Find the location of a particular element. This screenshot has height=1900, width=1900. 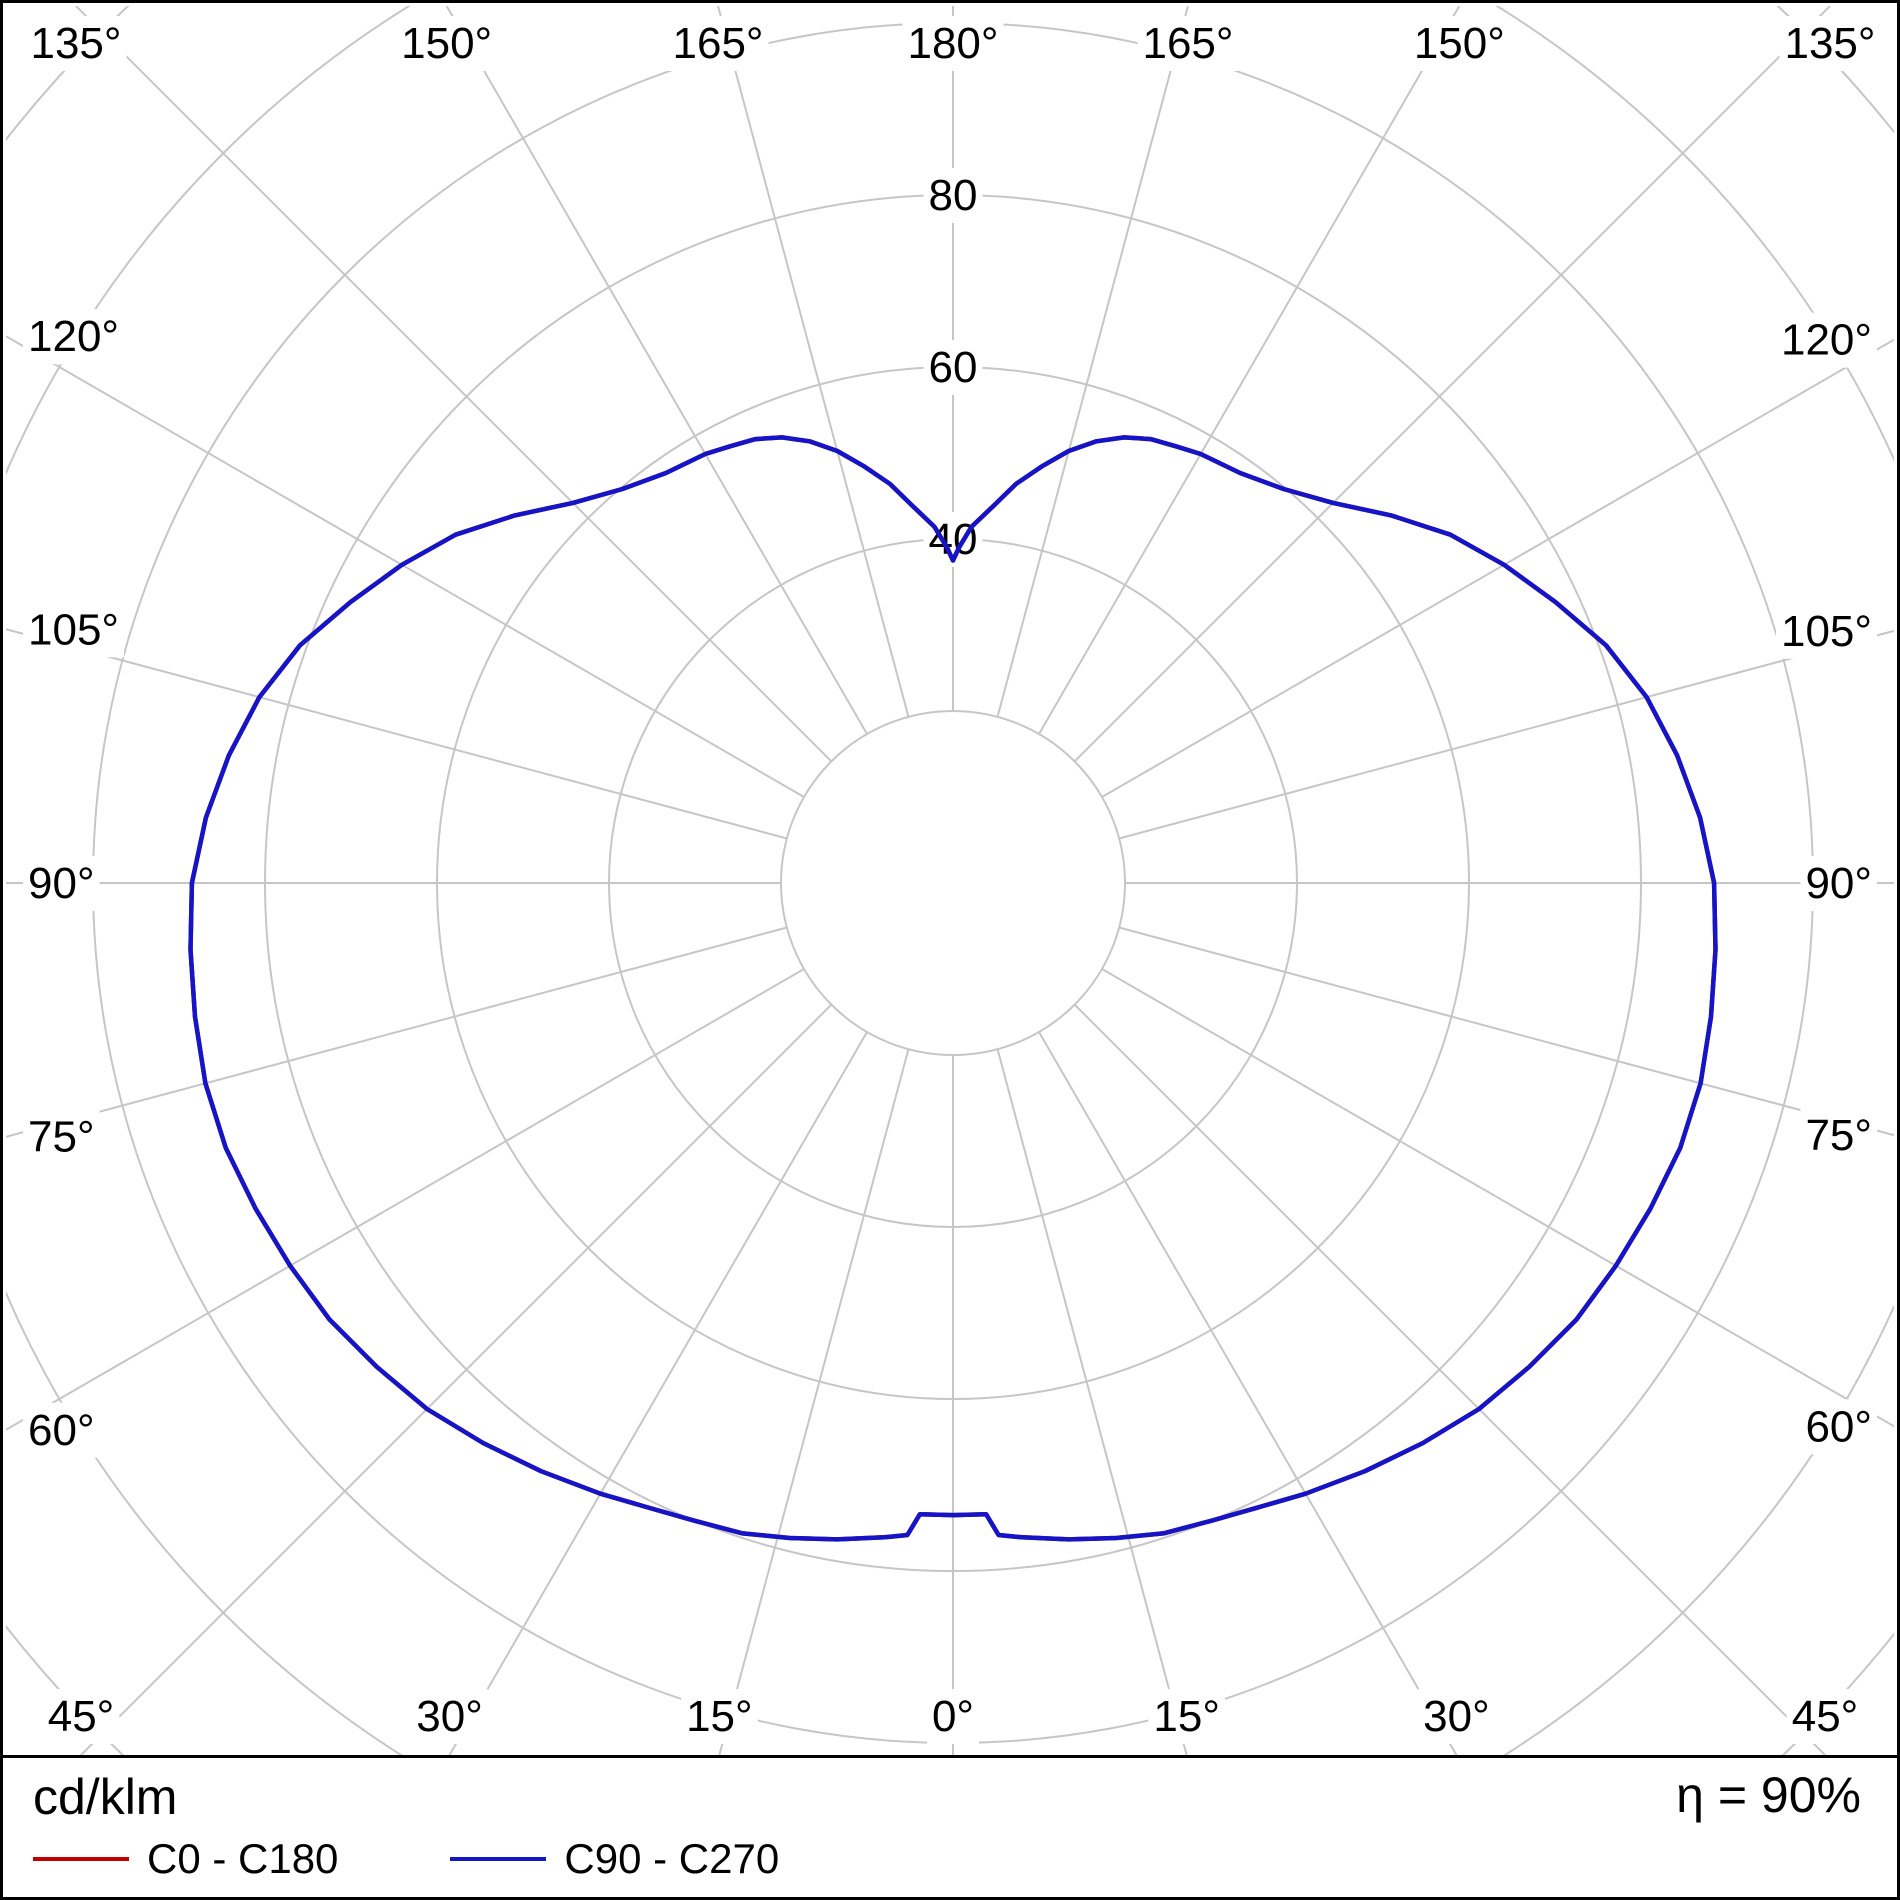

radial-tick-label-80-bg is located at coordinates (953, 195).